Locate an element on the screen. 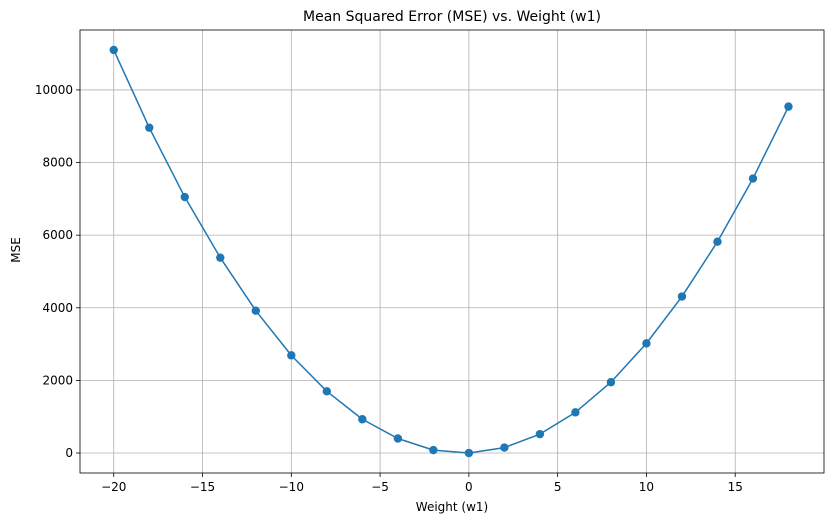  x-tick-label: −5 is located at coordinates (380, 487).